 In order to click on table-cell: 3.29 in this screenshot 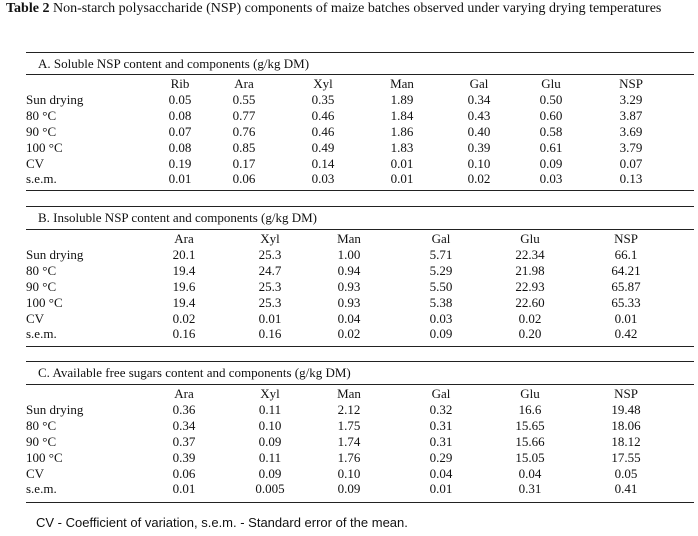, I will do `click(631, 99)`.